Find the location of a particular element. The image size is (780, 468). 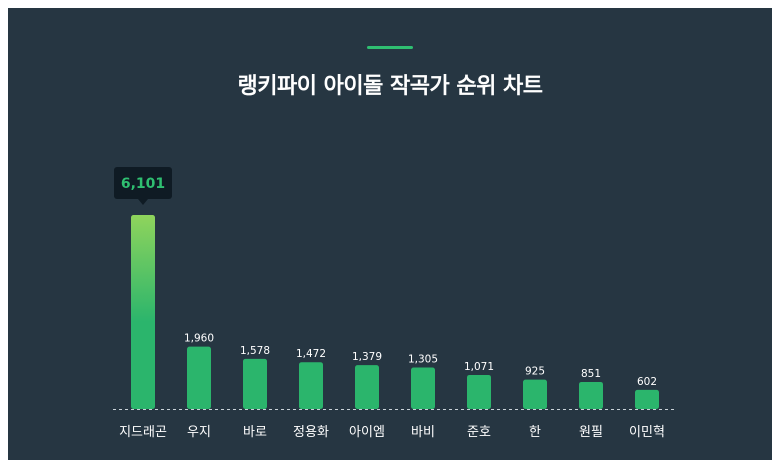

x-tick-label: 원필 is located at coordinates (591, 432).